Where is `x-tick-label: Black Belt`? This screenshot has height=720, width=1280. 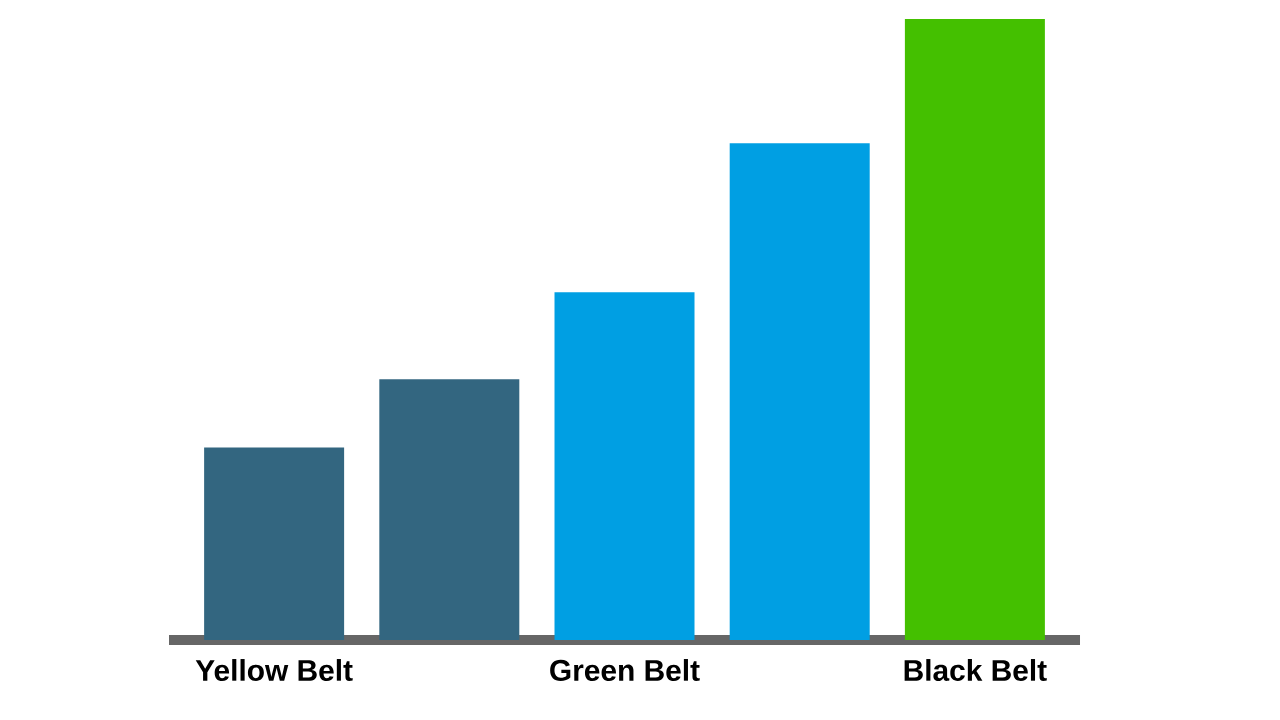 x-tick-label: Black Belt is located at coordinates (975, 670).